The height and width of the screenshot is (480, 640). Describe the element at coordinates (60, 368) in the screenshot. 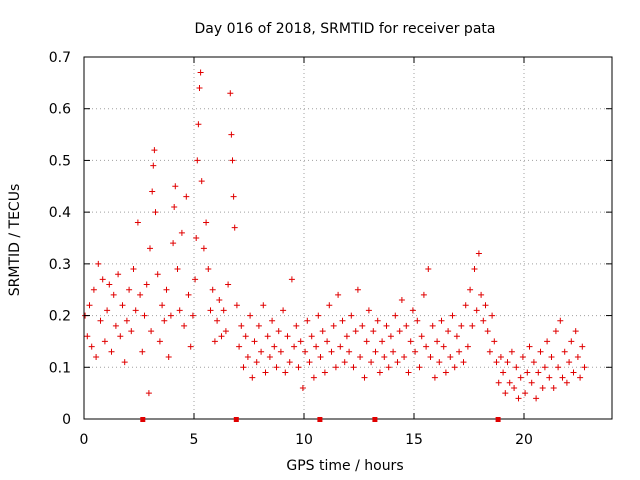

I see `y-tick-label: 0.1` at that location.